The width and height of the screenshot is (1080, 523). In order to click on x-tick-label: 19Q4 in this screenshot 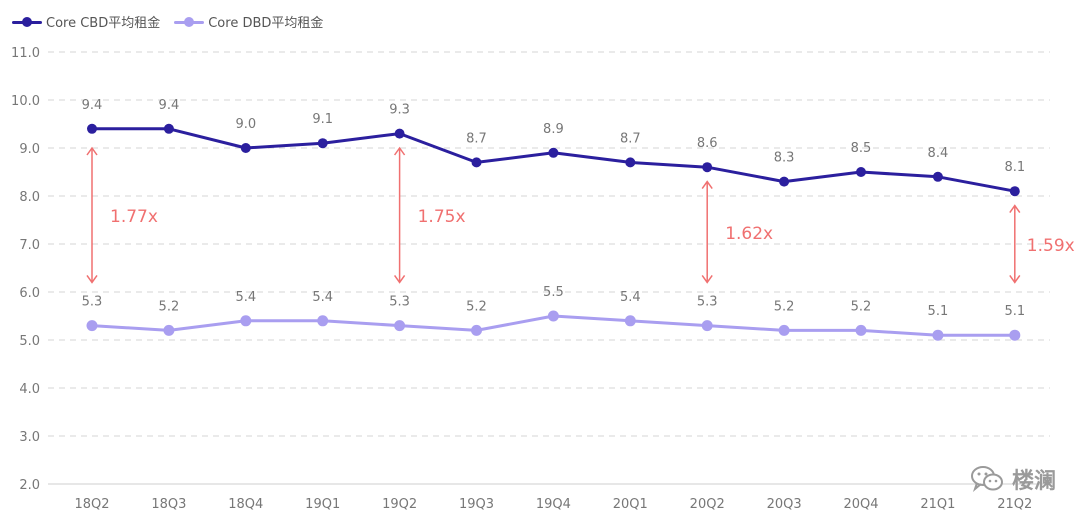, I will do `click(553, 504)`.